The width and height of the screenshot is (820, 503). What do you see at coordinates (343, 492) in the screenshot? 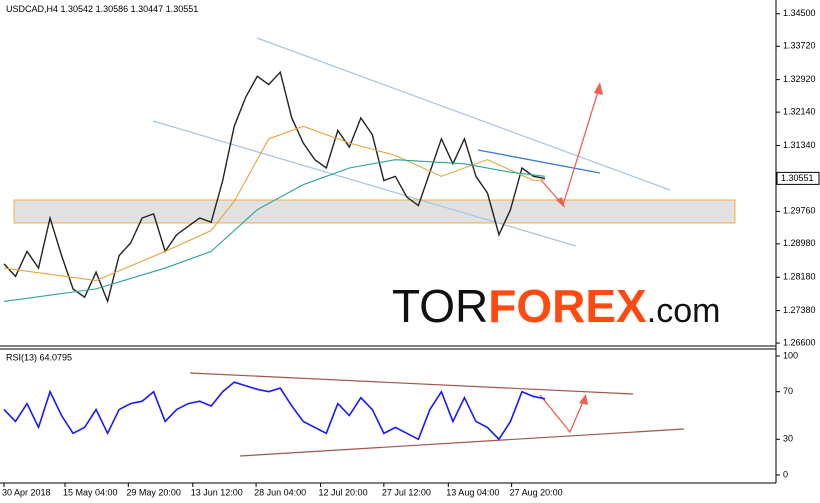
I see `x-tick-label: 12 Jul 20:00` at bounding box center [343, 492].